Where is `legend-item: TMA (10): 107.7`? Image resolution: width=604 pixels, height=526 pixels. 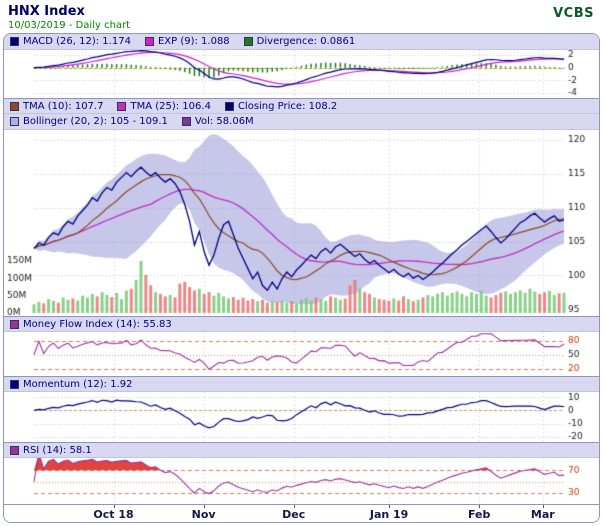
legend-item: TMA (10): 107.7 is located at coordinates (56, 106).